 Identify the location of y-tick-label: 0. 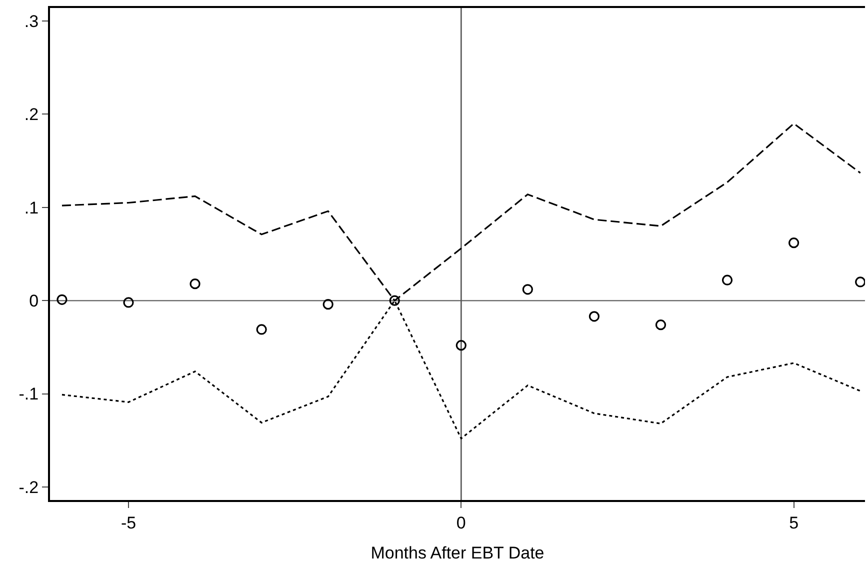
(34, 301).